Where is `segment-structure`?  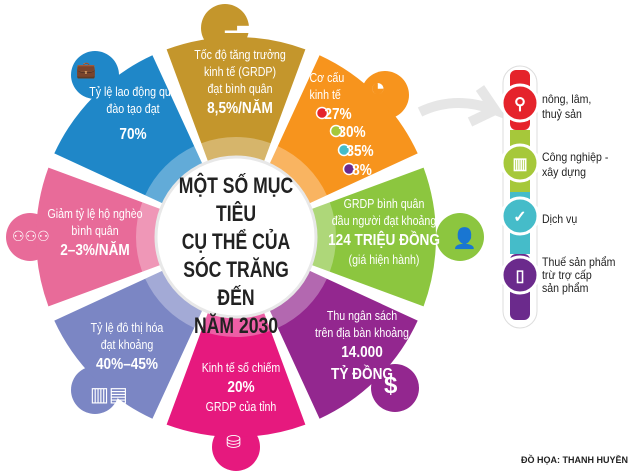 segment-structure is located at coordinates (343, 129).